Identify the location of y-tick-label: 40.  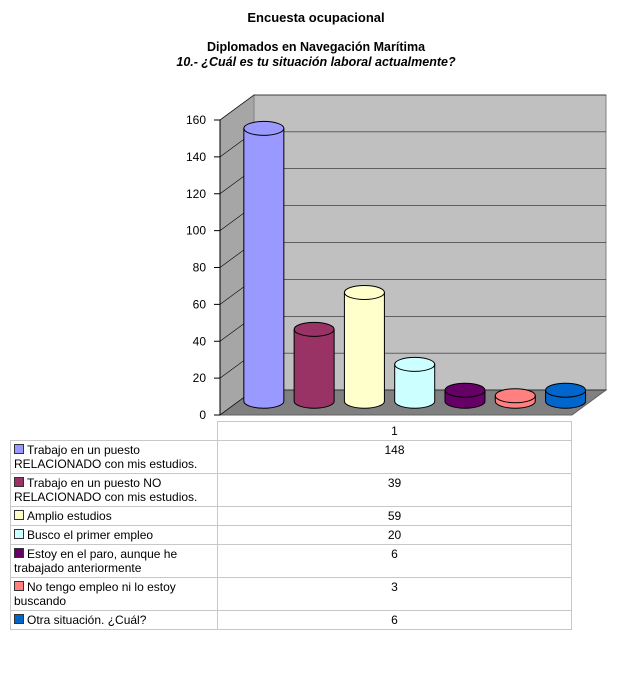
(200, 341).